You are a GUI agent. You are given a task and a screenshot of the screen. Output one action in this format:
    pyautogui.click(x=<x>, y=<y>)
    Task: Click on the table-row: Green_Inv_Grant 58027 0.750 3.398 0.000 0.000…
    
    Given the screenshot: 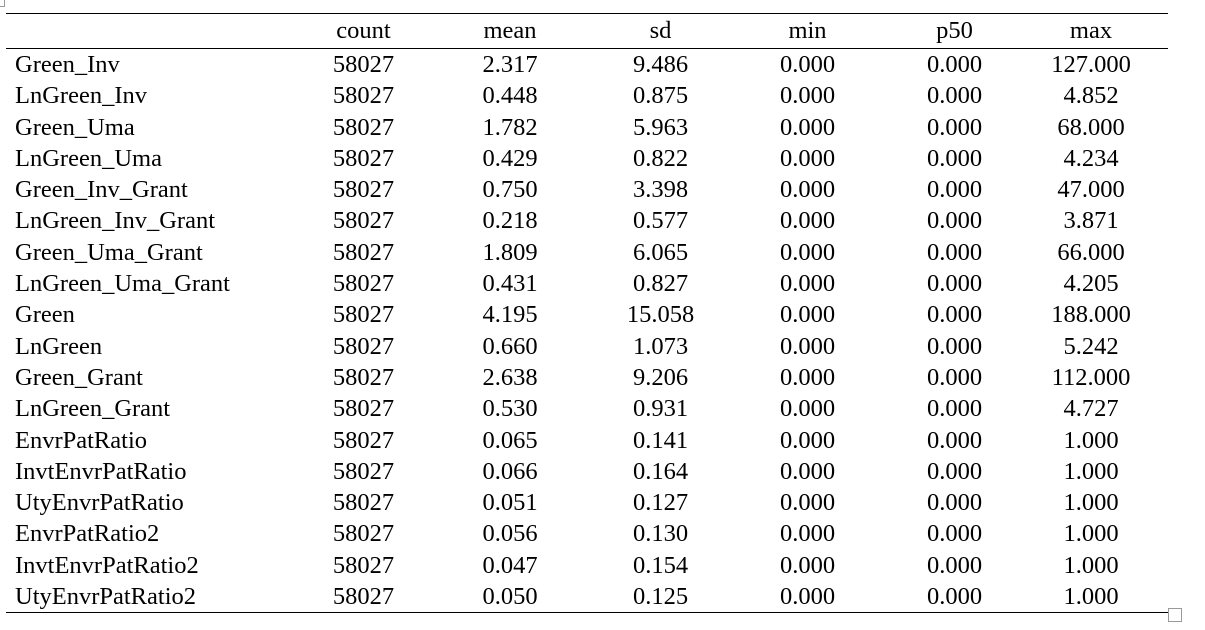 What is the action you would take?
    pyautogui.click(x=587, y=189)
    